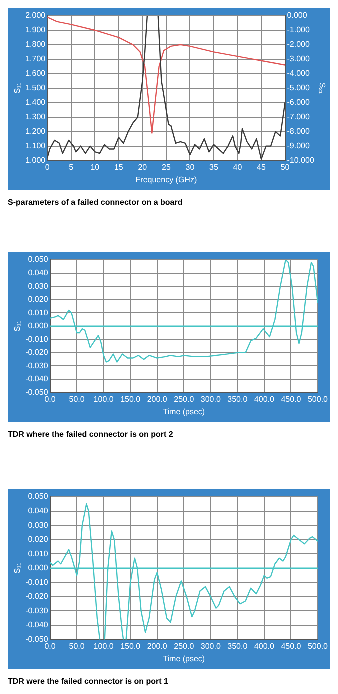 The height and width of the screenshot is (694, 338). I want to click on x-tick-label: 10, so click(95, 167).